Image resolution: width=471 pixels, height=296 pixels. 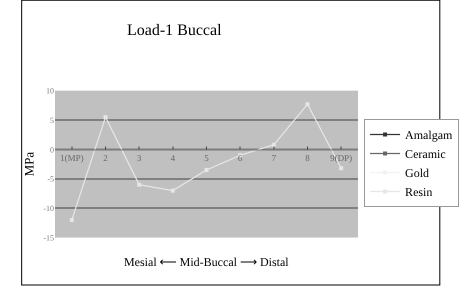 I want to click on x-tick-label: 2, so click(x=105, y=158).